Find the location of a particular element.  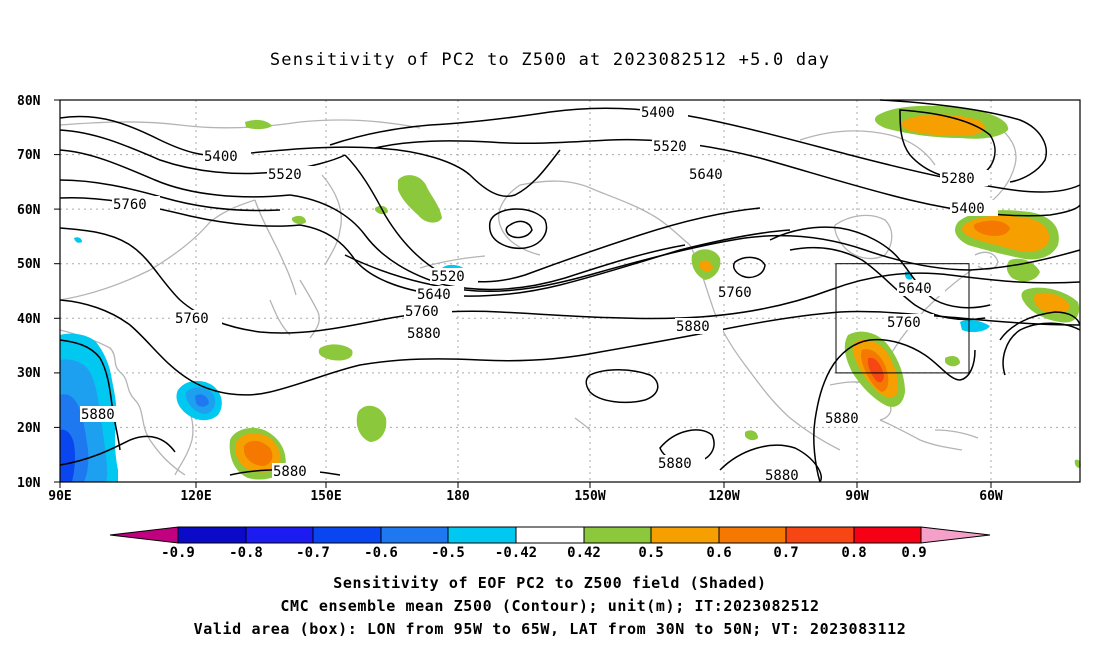

contour-label-5280: 5280 is located at coordinates (958, 179).